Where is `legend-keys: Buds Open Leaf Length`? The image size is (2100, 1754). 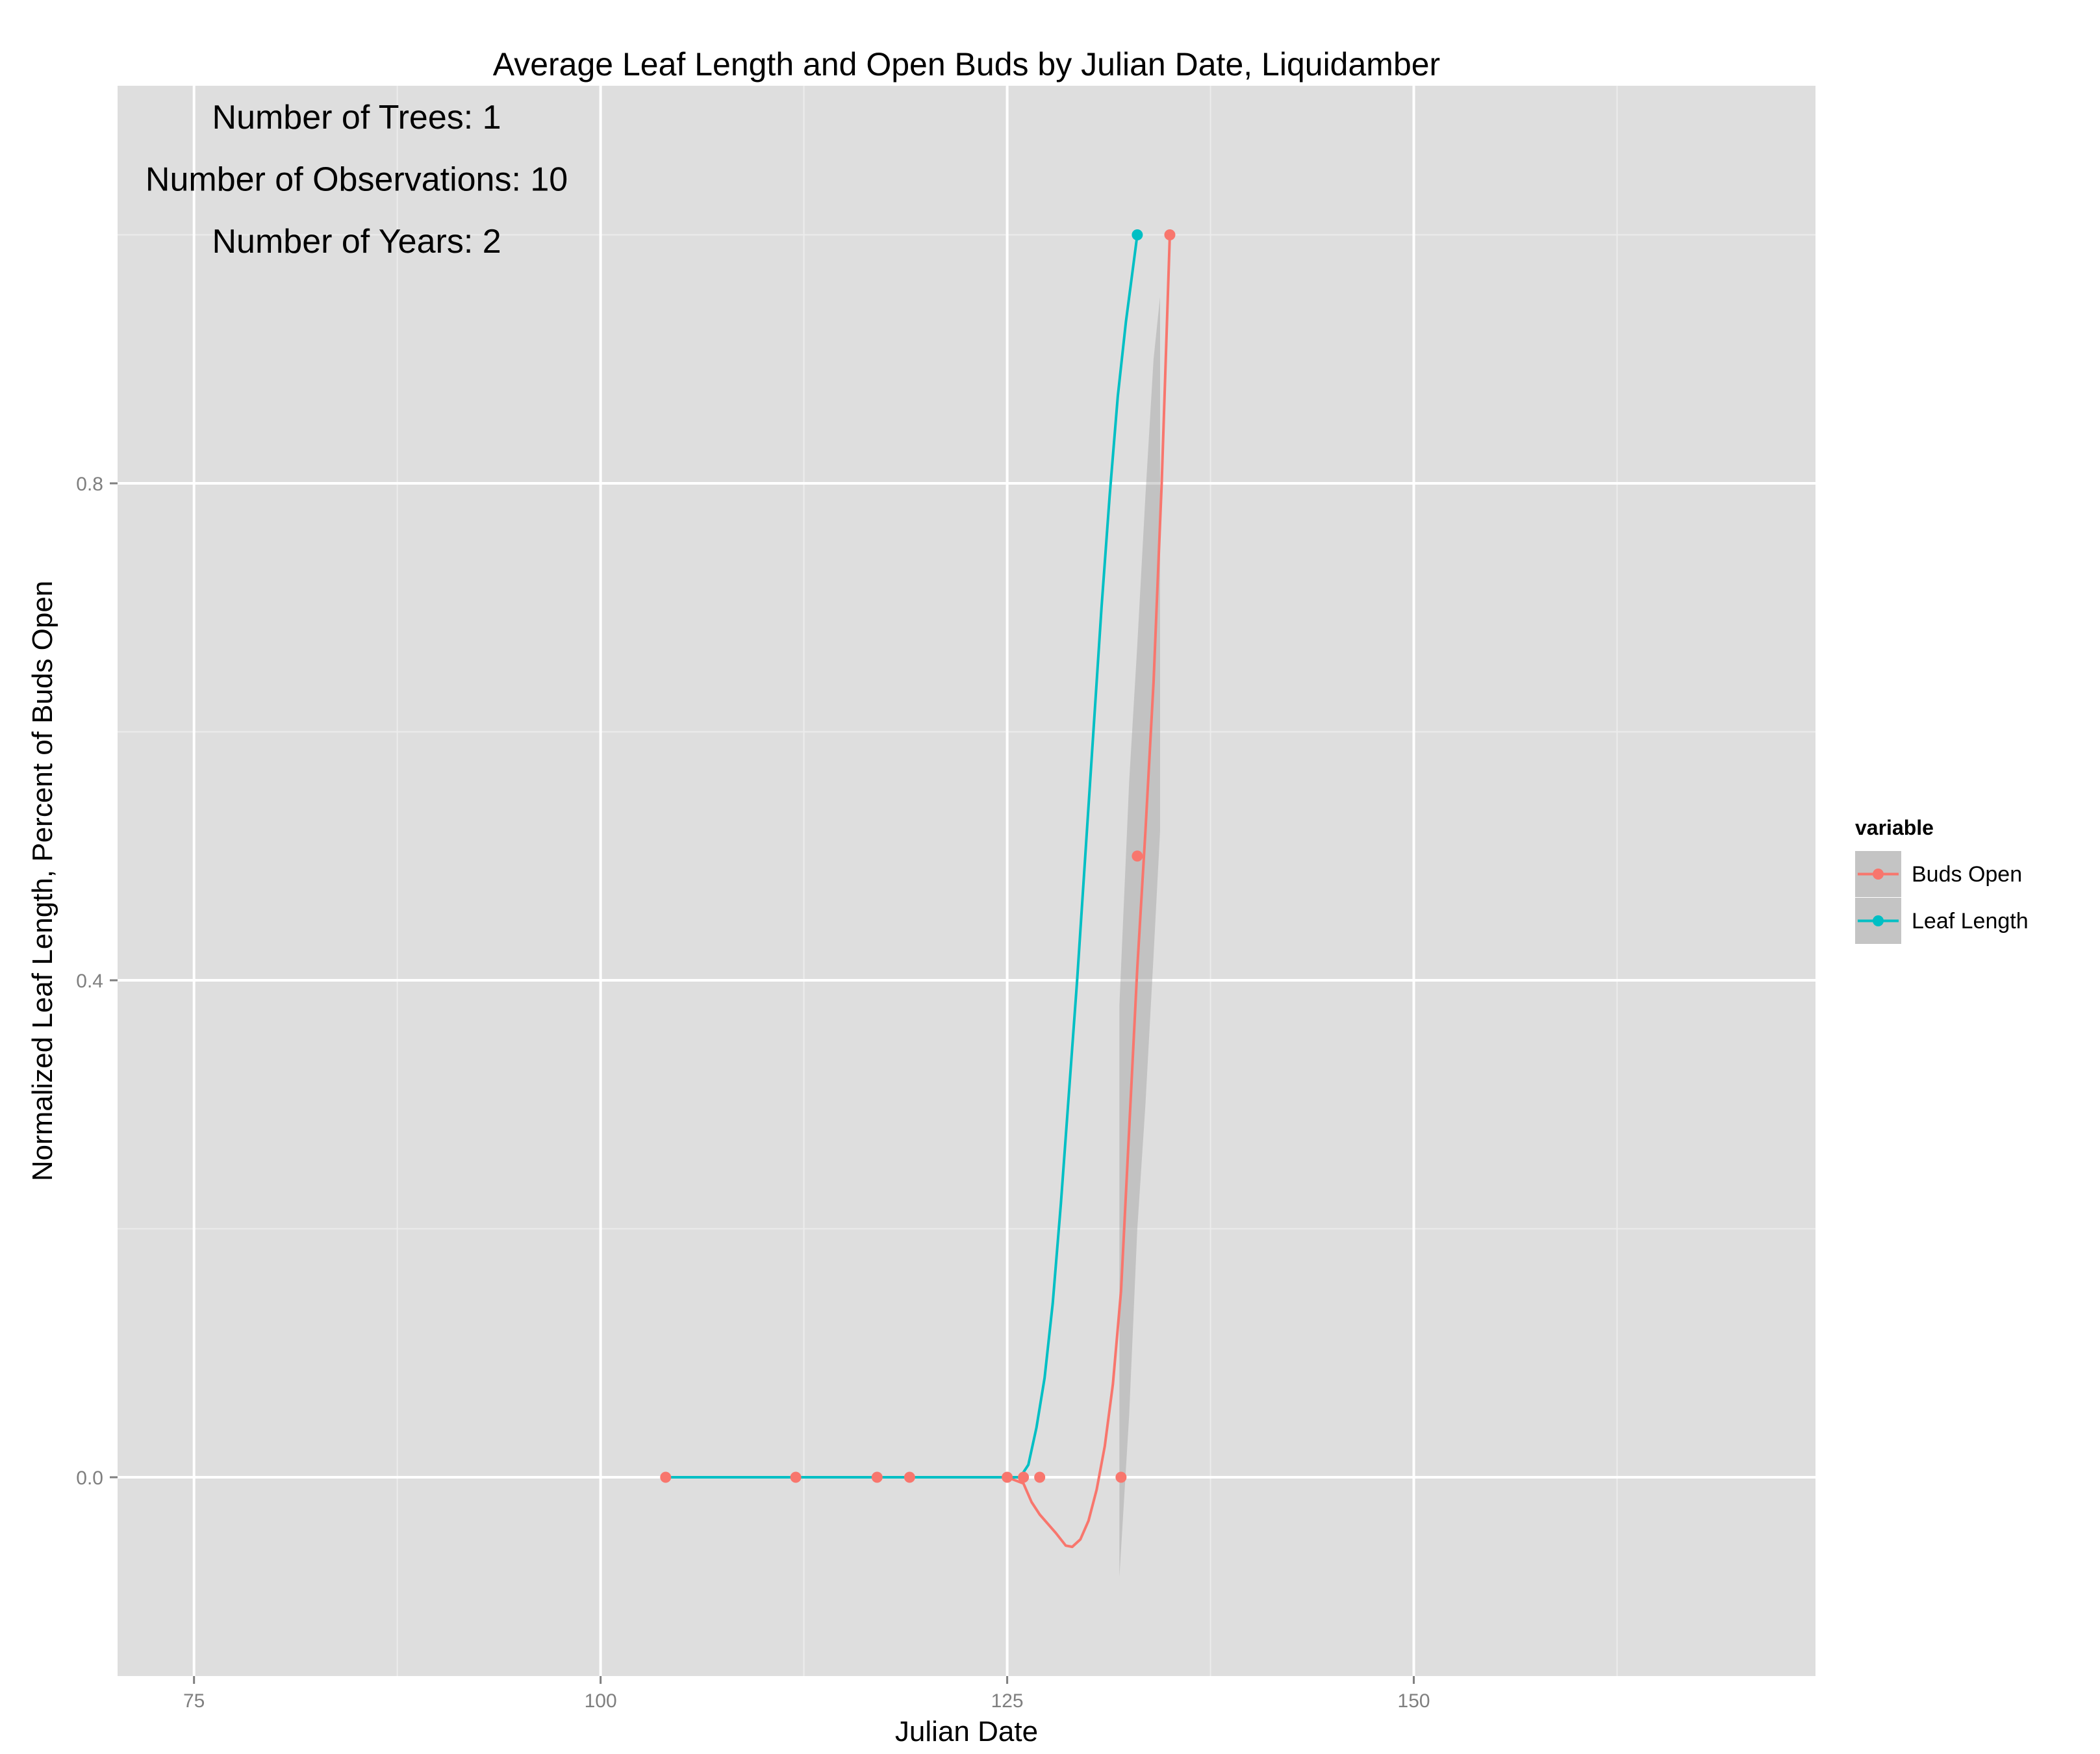 legend-keys: Buds Open Leaf Length is located at coordinates (1942, 897).